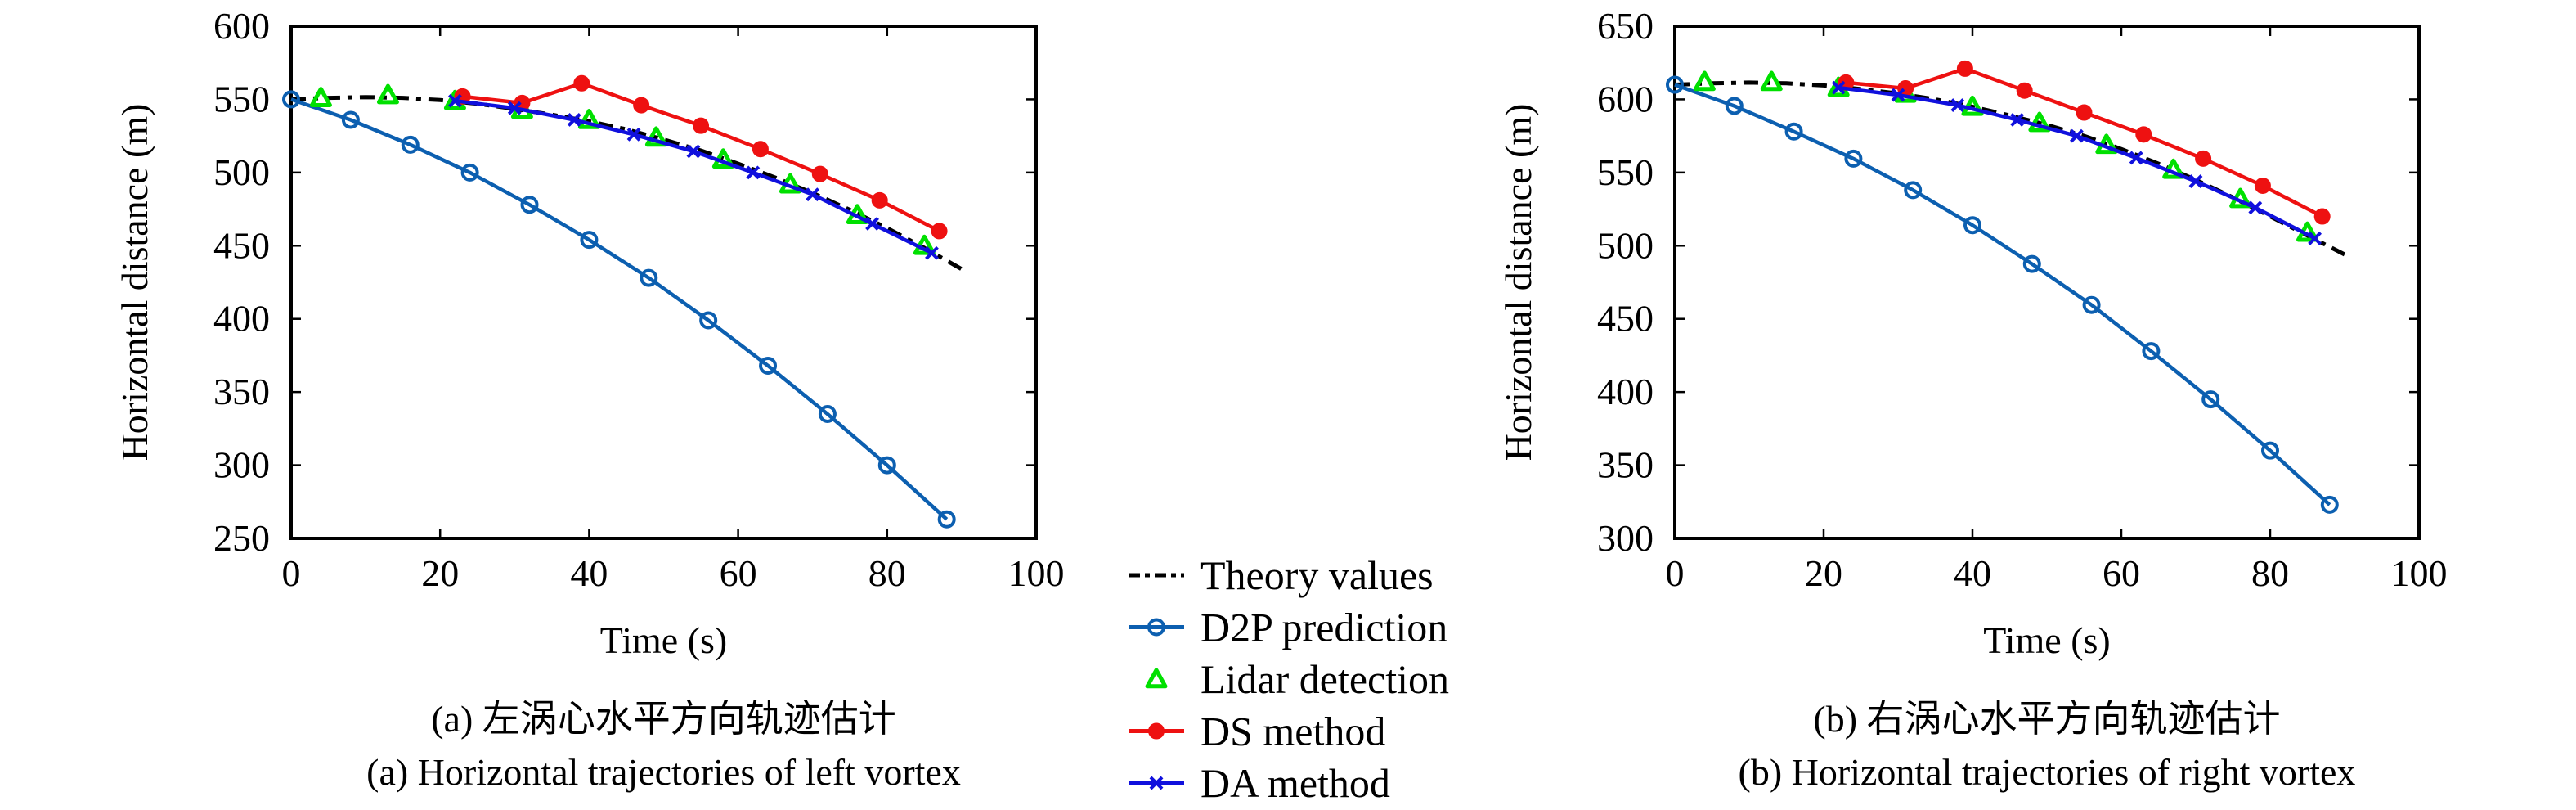 The image size is (2576, 810). I want to click on legend-entry: Lidar detection, so click(1297, 679).